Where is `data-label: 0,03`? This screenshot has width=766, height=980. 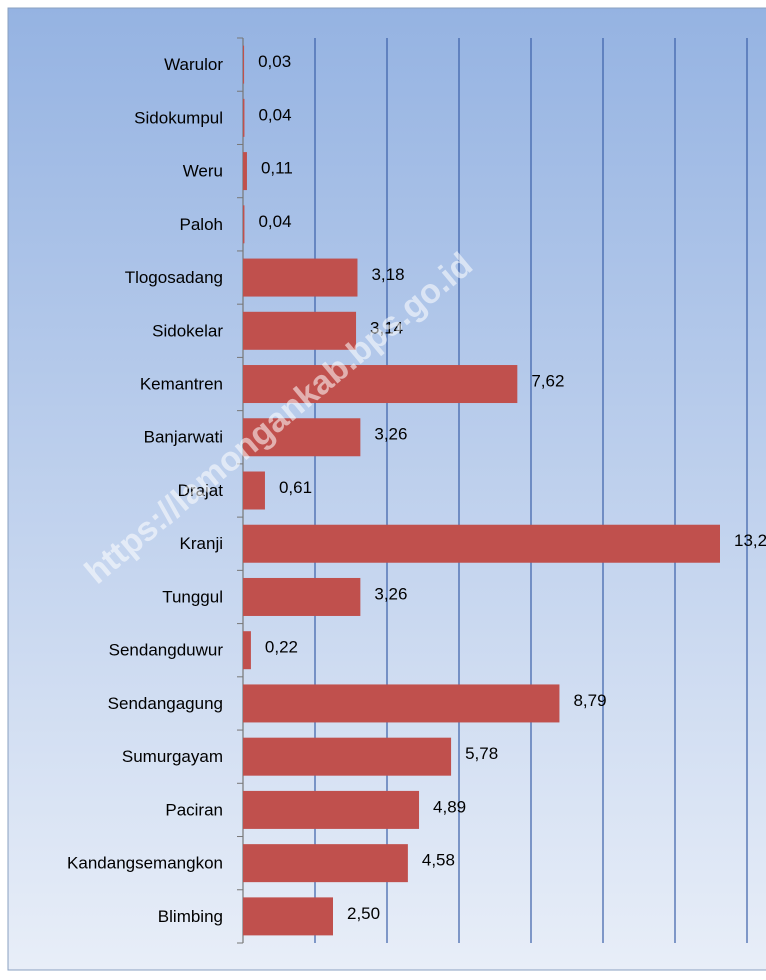 data-label: 0,03 is located at coordinates (274, 61).